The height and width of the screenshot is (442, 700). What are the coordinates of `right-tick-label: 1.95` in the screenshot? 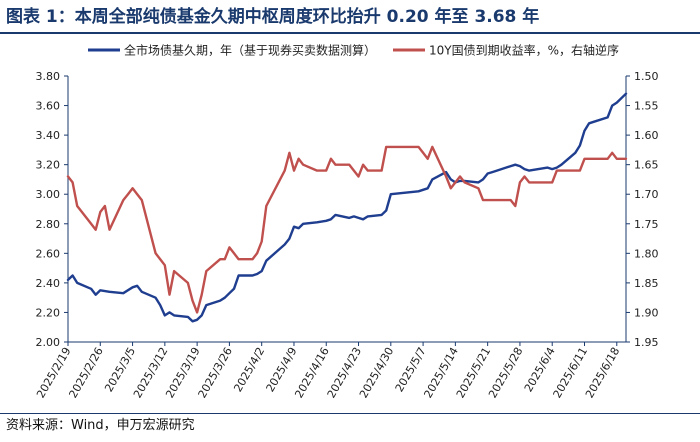 It's located at (646, 342).